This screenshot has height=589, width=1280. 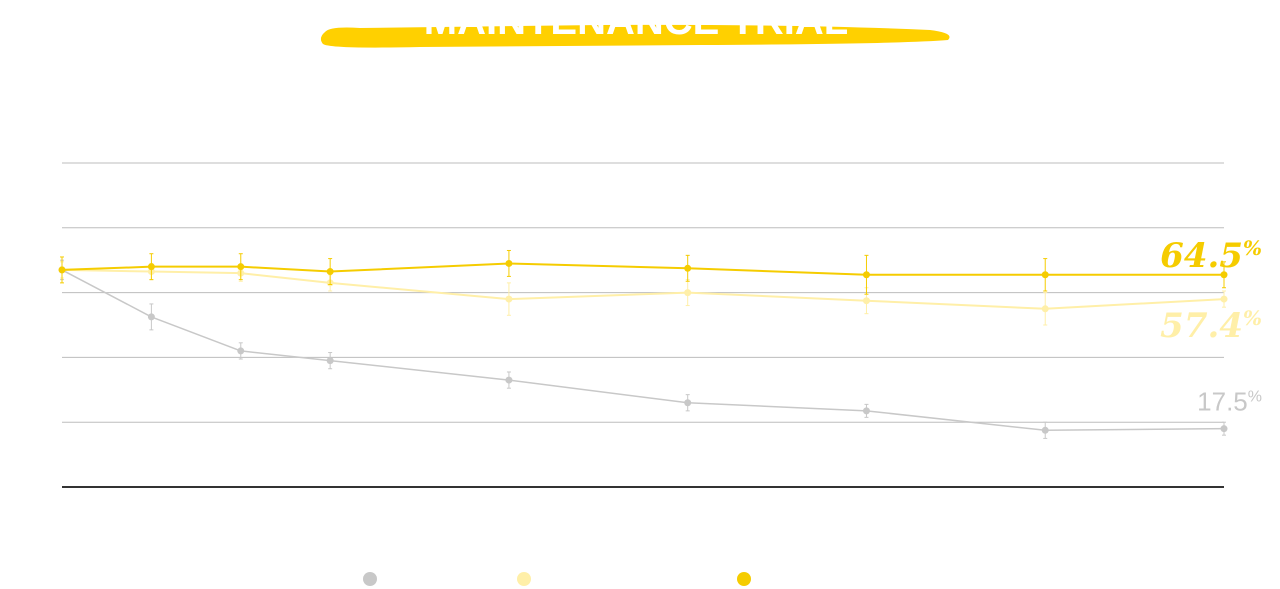 I want to click on title-block: MAINTENANCE TRIAL, so click(x=635, y=24).